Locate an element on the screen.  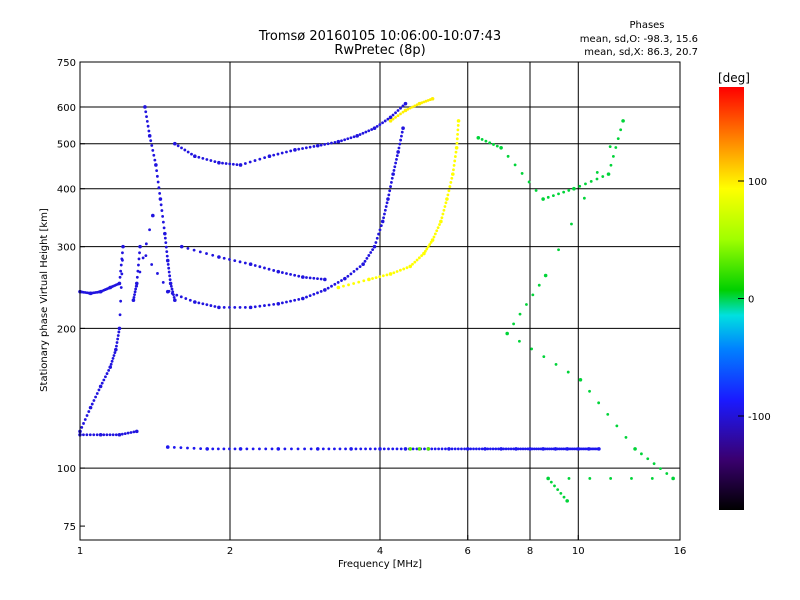
x-tick-label: 16 is located at coordinates (680, 551).